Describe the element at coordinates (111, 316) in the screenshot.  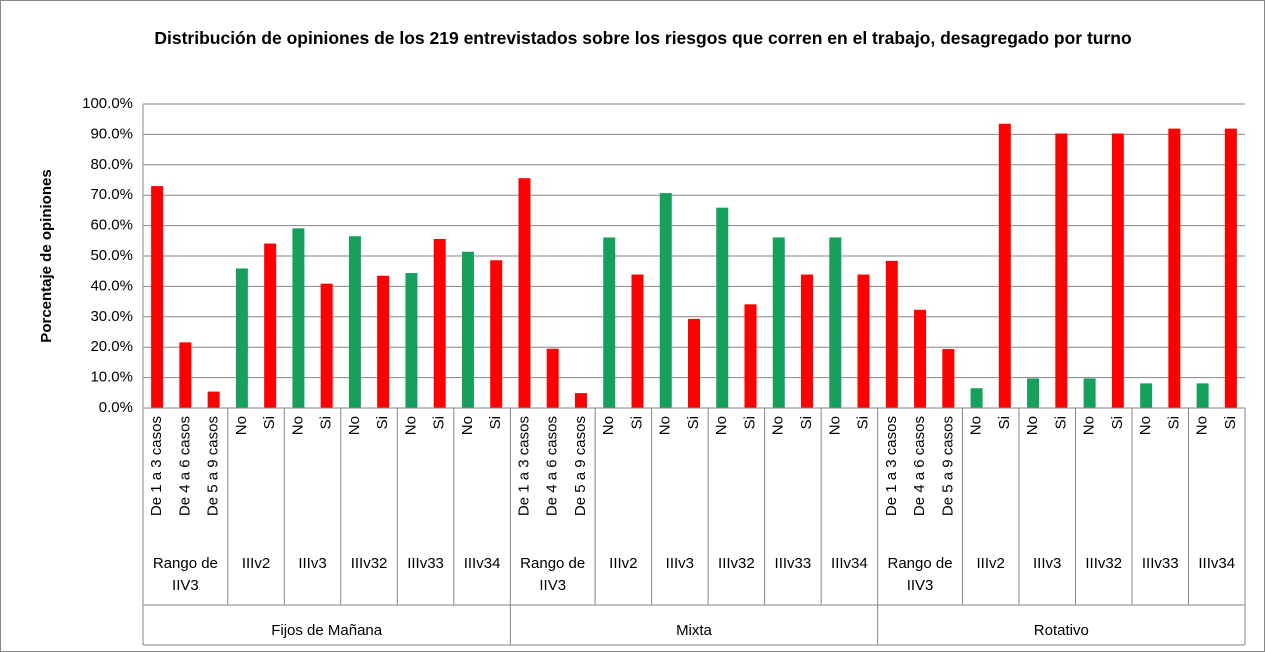
I see `y-tick-label: 30.0%` at that location.